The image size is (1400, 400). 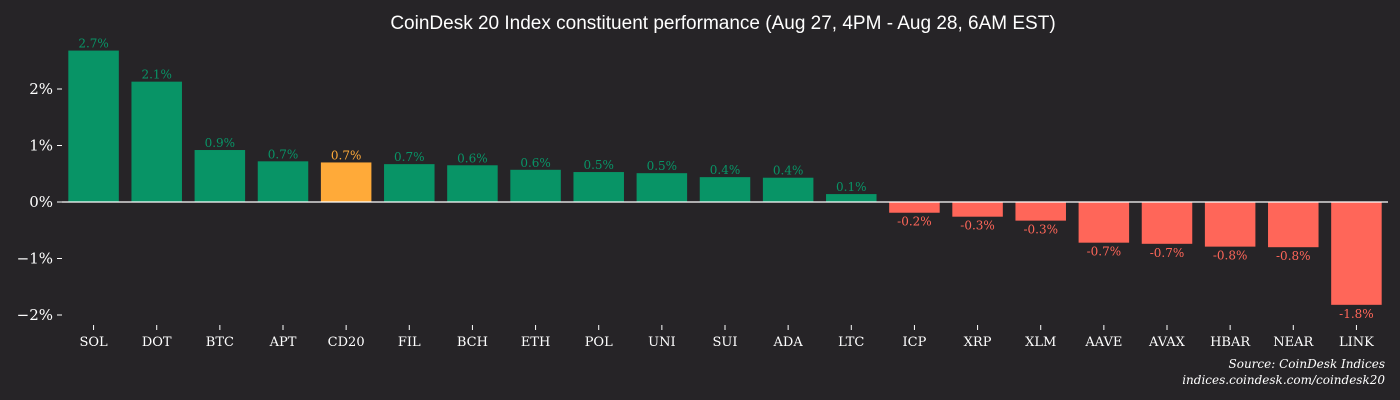 I want to click on data-label-near: -0.8%, so click(x=1293, y=256).